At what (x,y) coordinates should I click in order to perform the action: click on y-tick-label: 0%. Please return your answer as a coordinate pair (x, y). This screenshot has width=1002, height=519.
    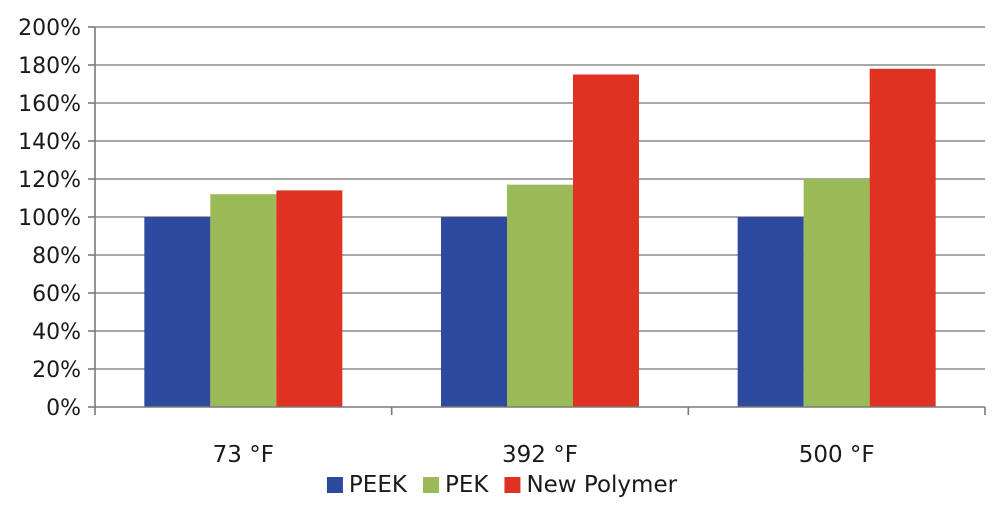
    Looking at the image, I should click on (63, 408).